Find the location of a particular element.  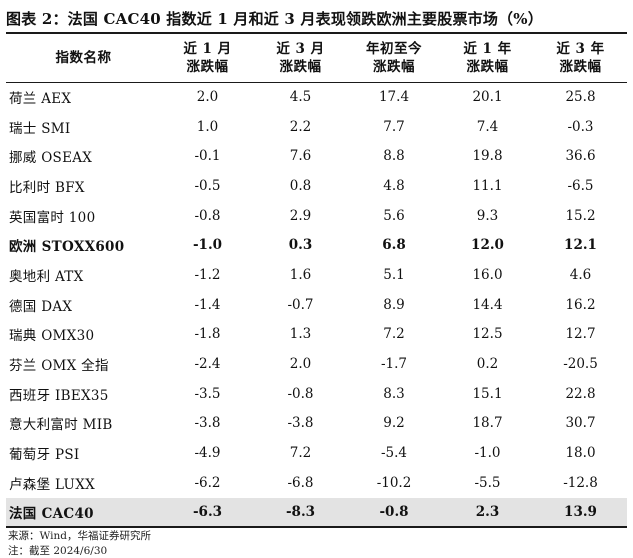

value-cell: -8.3 is located at coordinates (300, 512).